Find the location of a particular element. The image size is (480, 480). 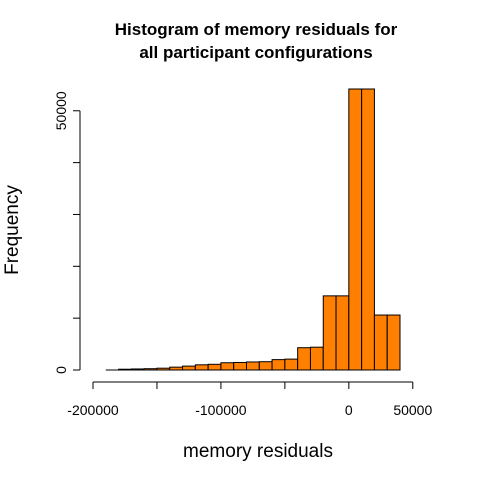

x-axis: -200000 -100000 0 50000 is located at coordinates (249, 399).